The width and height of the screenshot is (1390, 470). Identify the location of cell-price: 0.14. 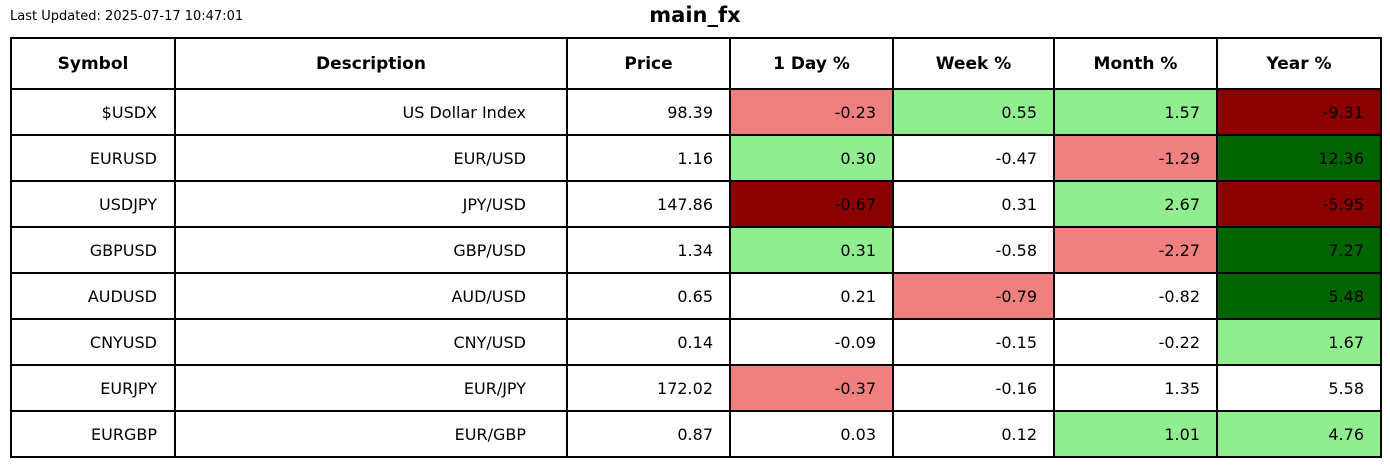
(648, 342).